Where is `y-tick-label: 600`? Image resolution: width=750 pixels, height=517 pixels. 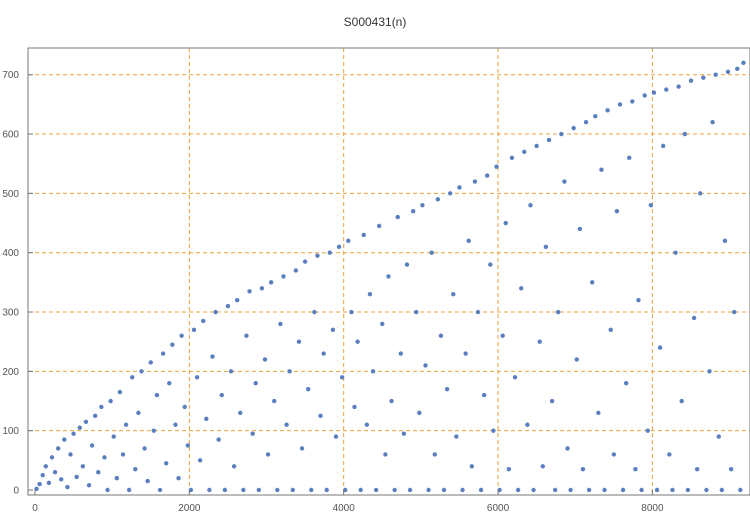
y-tick-label: 600 is located at coordinates (10, 135).